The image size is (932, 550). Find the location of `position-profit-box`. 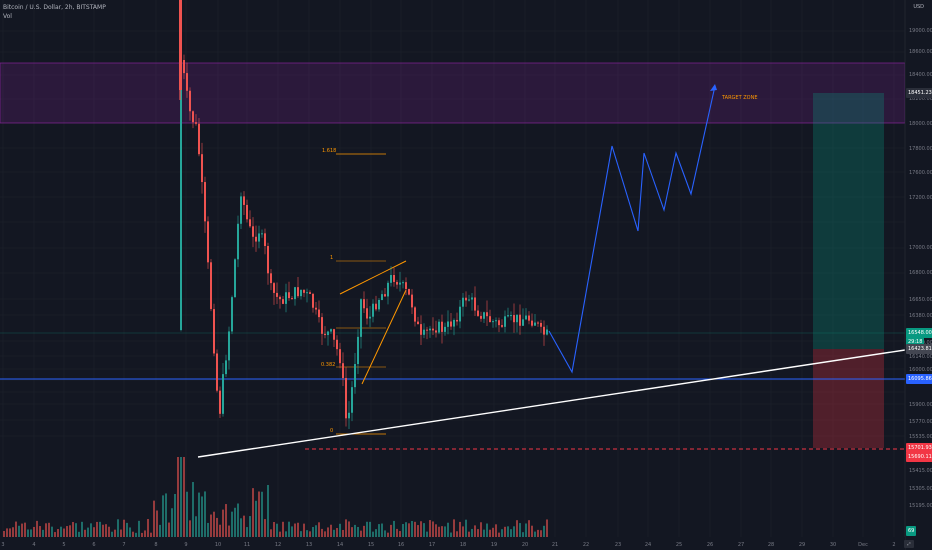

position-profit-box is located at coordinates (848, 221).